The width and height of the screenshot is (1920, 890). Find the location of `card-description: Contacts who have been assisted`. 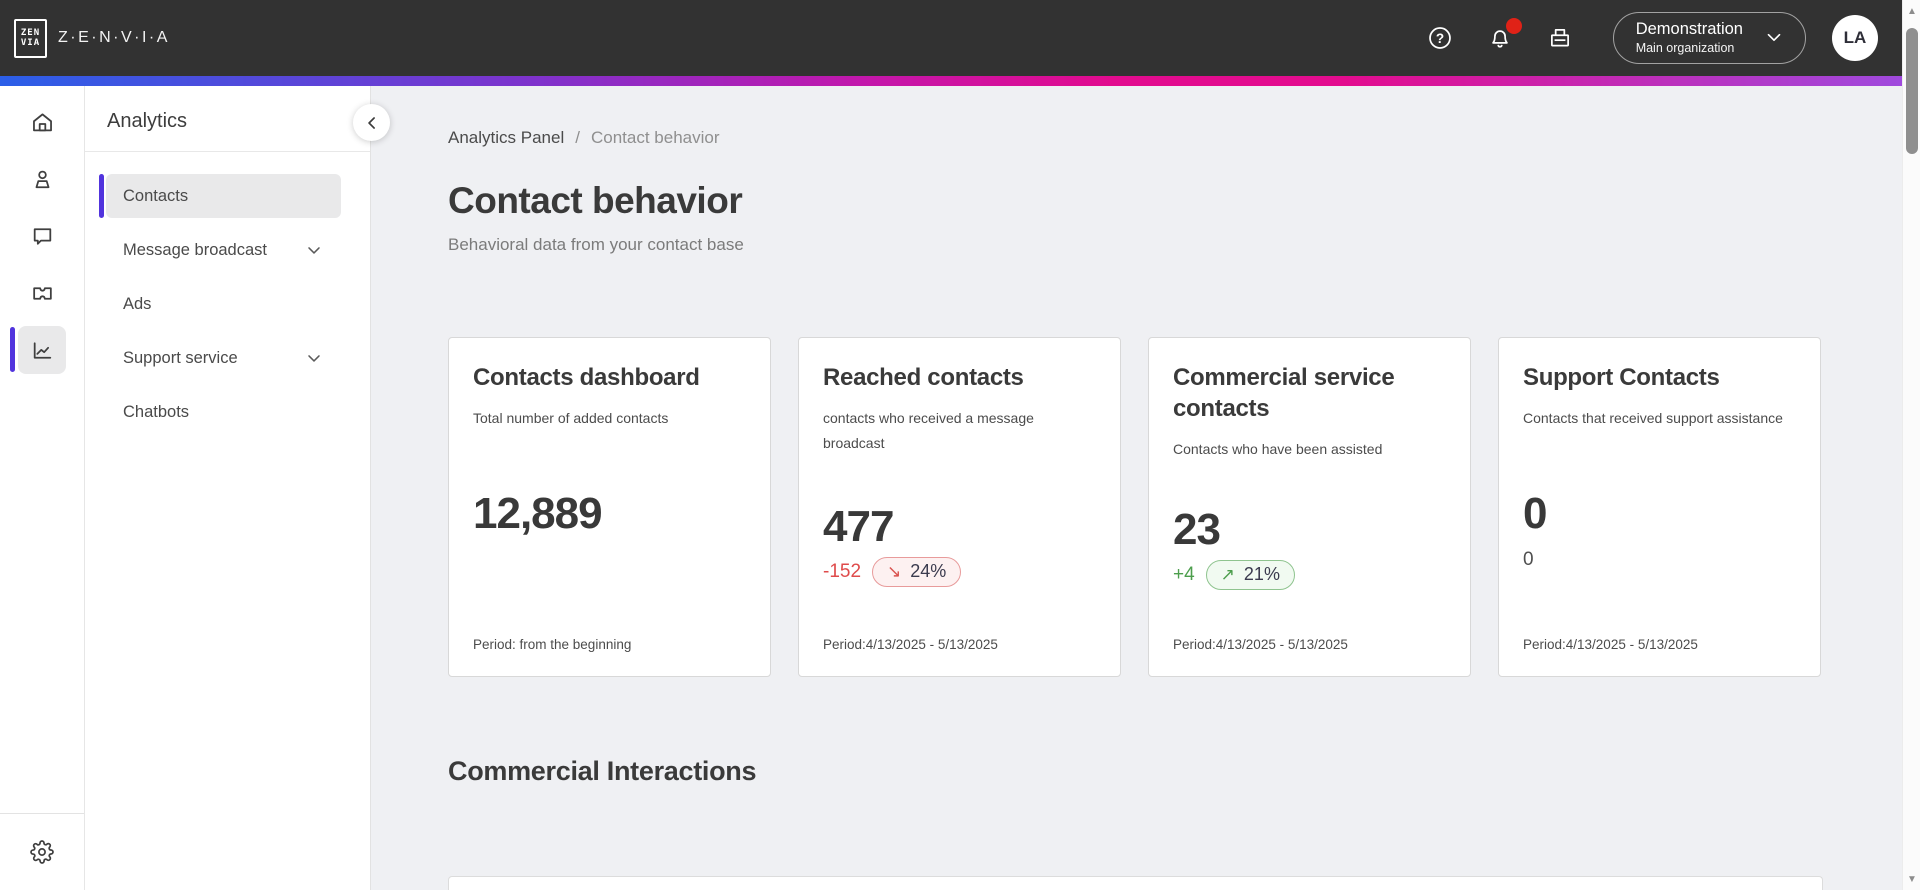

card-description: Contacts who have been assisted is located at coordinates (1278, 449).